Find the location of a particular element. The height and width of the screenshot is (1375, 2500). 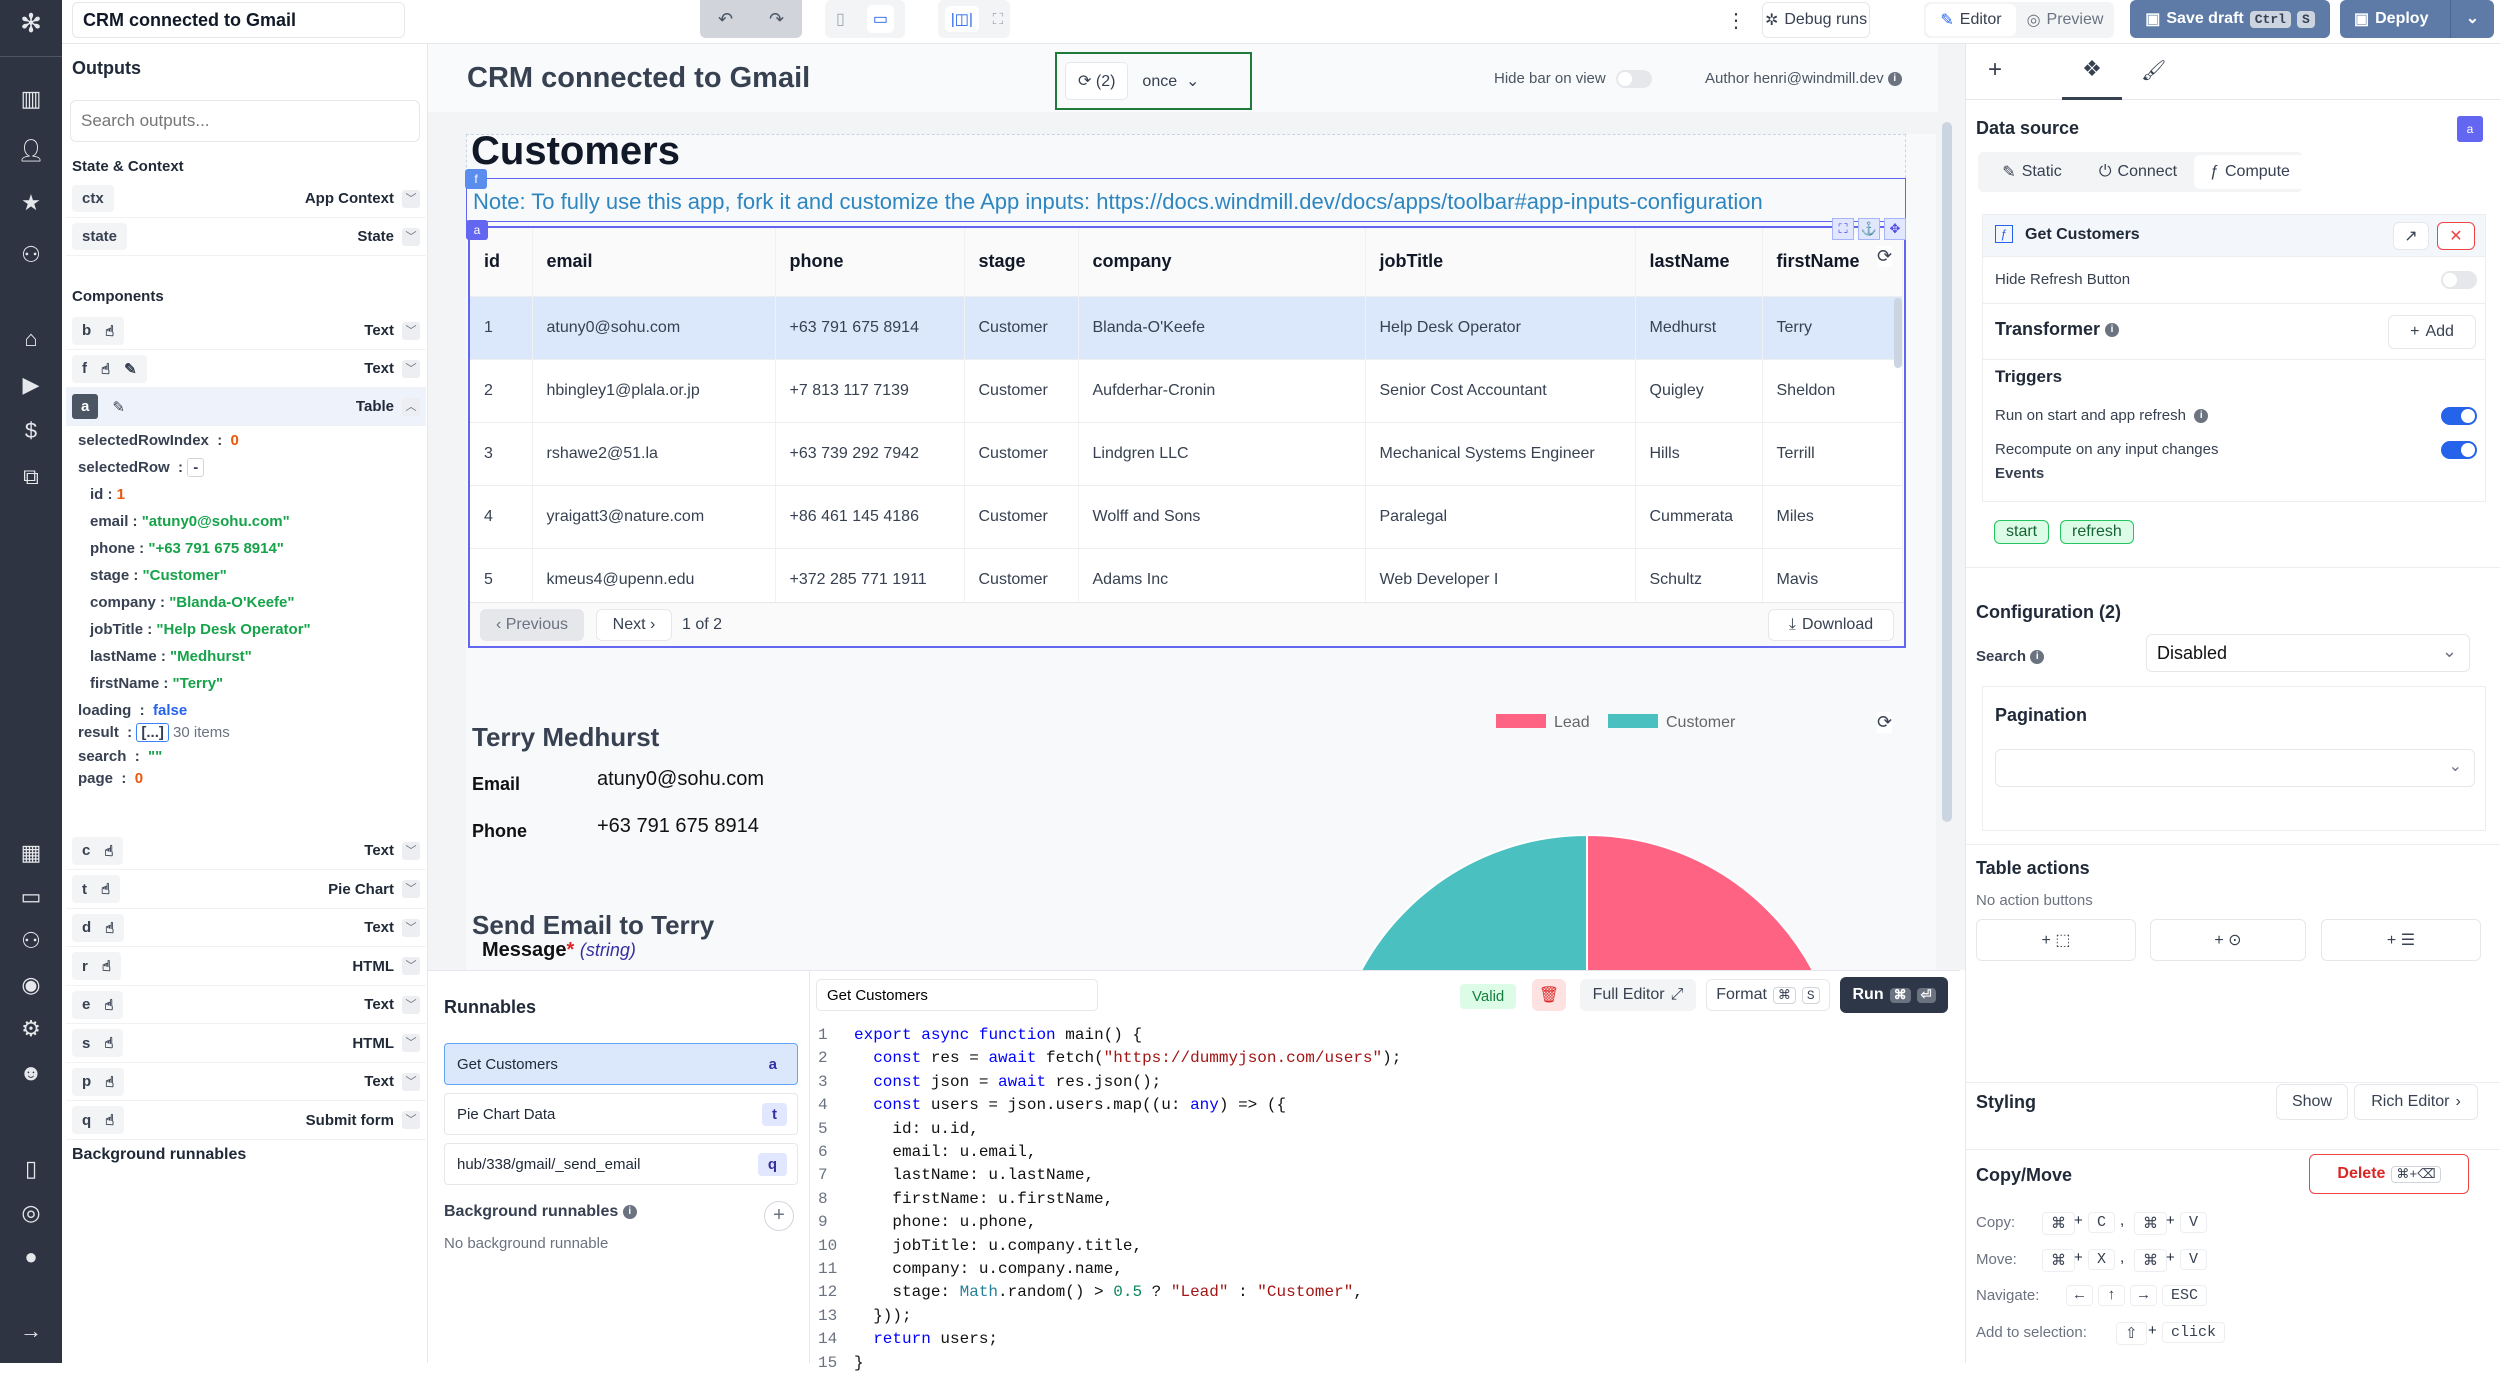

github-icon: ● is located at coordinates (31, 1256).